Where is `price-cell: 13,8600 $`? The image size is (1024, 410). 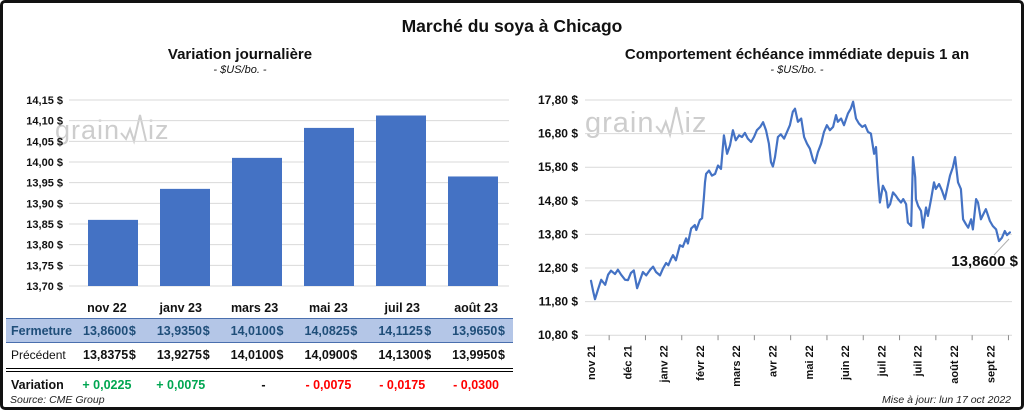 price-cell: 13,8600 $ is located at coordinates (107, 331).